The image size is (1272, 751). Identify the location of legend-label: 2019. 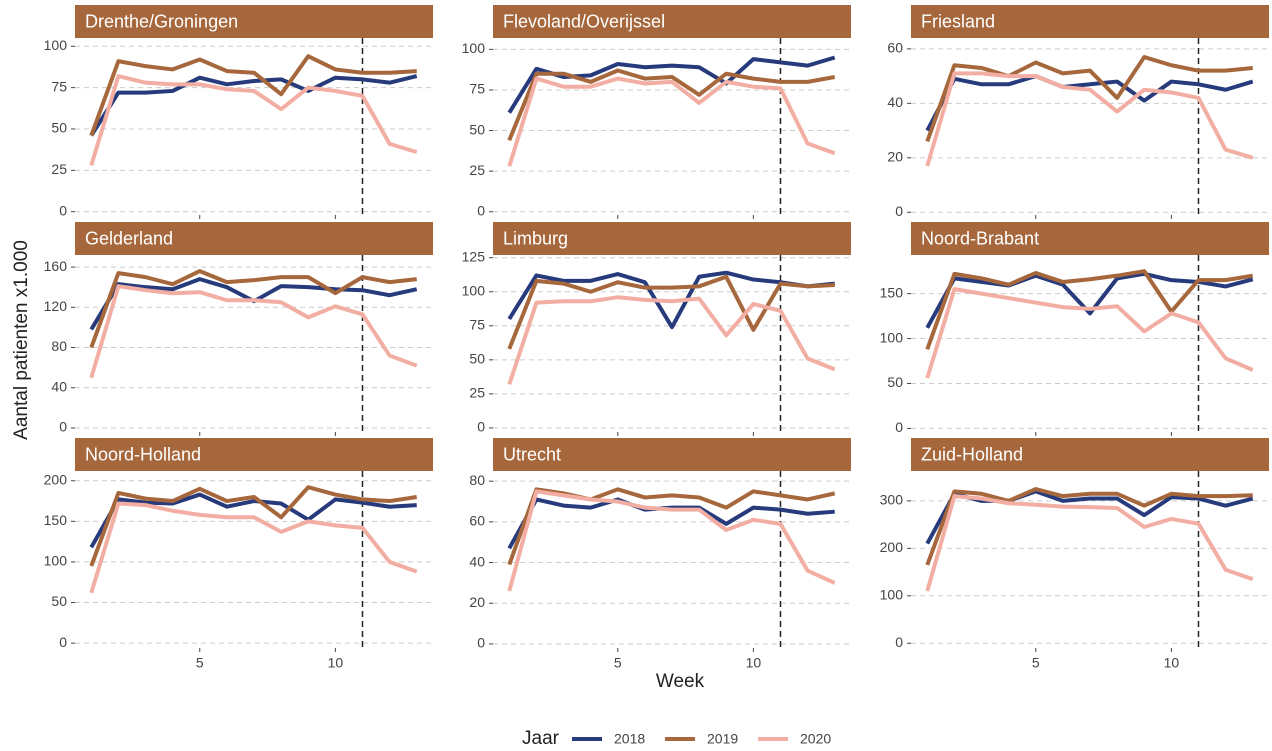
(722, 739).